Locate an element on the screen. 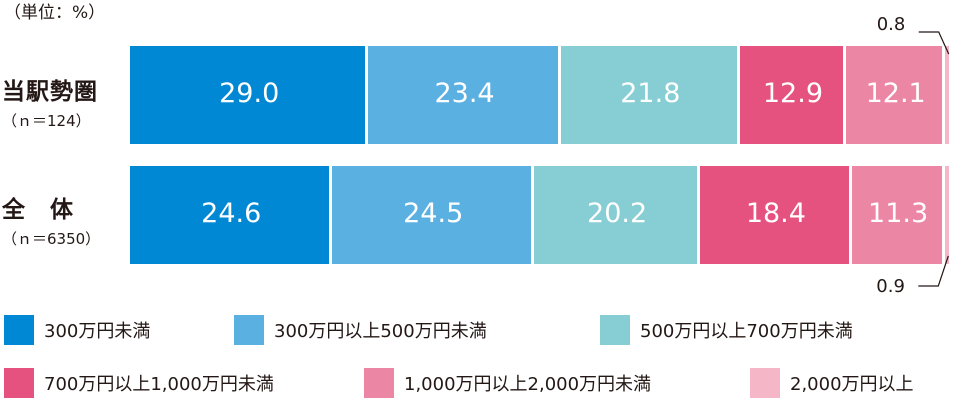  bar-value-label: 29.0 is located at coordinates (249, 93).